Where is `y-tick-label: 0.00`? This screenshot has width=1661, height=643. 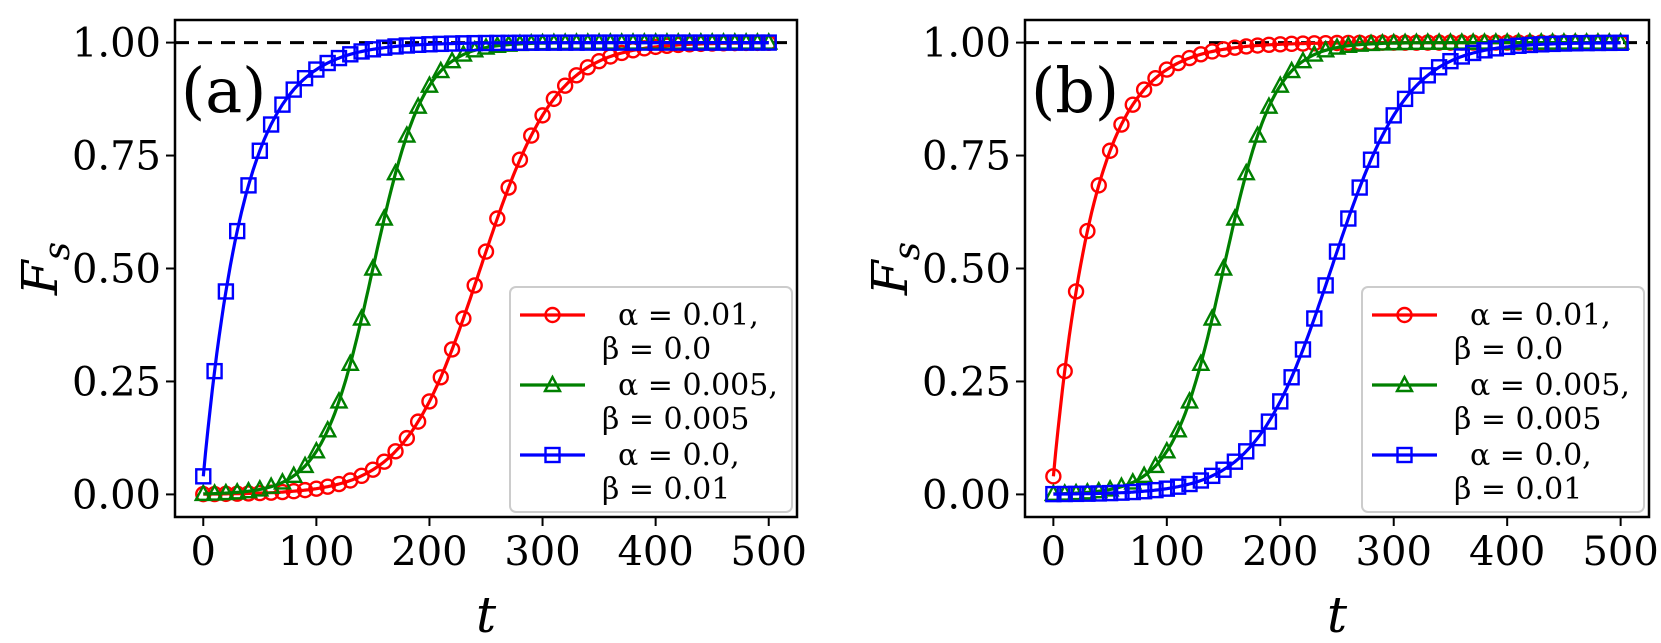
y-tick-label: 0.00 is located at coordinates (966, 495).